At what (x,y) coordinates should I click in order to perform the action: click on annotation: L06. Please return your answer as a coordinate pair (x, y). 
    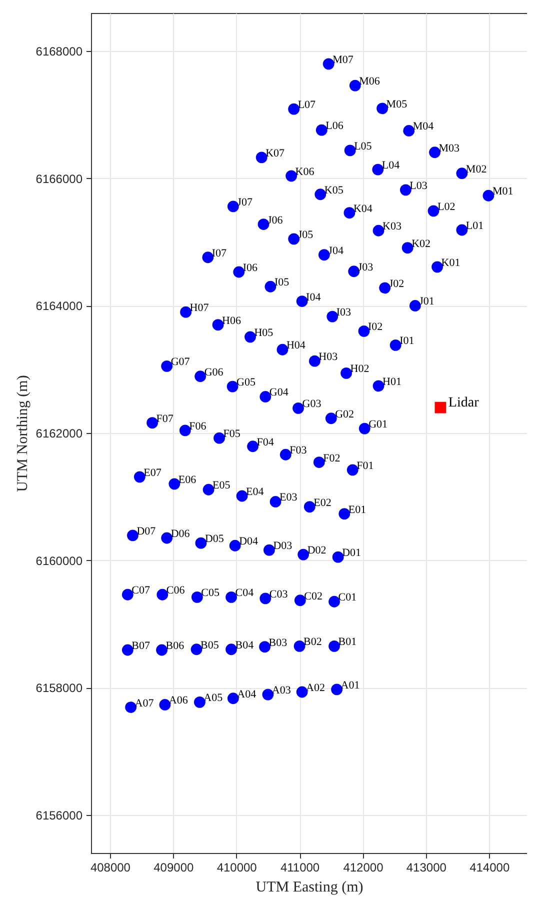
    Looking at the image, I should click on (335, 126).